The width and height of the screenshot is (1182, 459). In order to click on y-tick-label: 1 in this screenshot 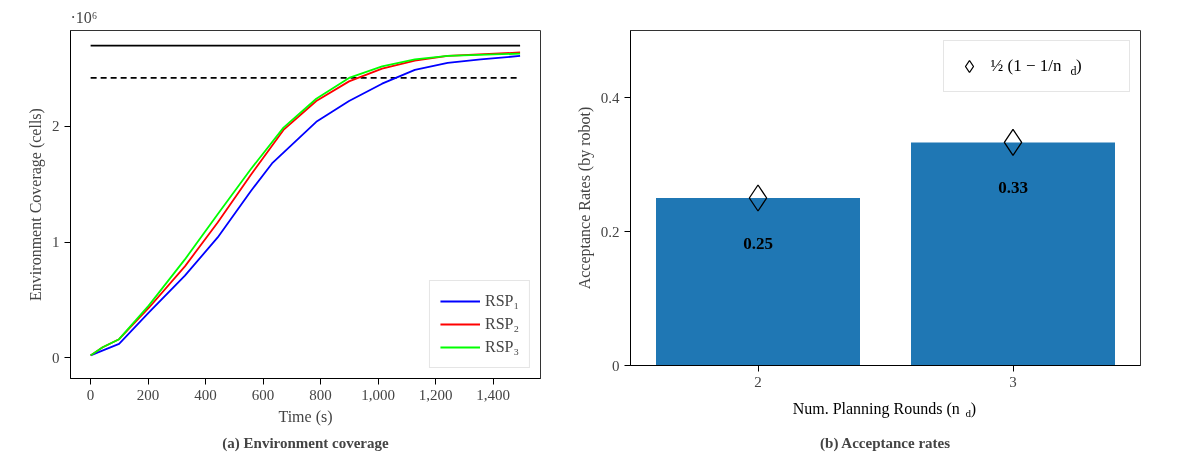, I will do `click(56, 242)`.